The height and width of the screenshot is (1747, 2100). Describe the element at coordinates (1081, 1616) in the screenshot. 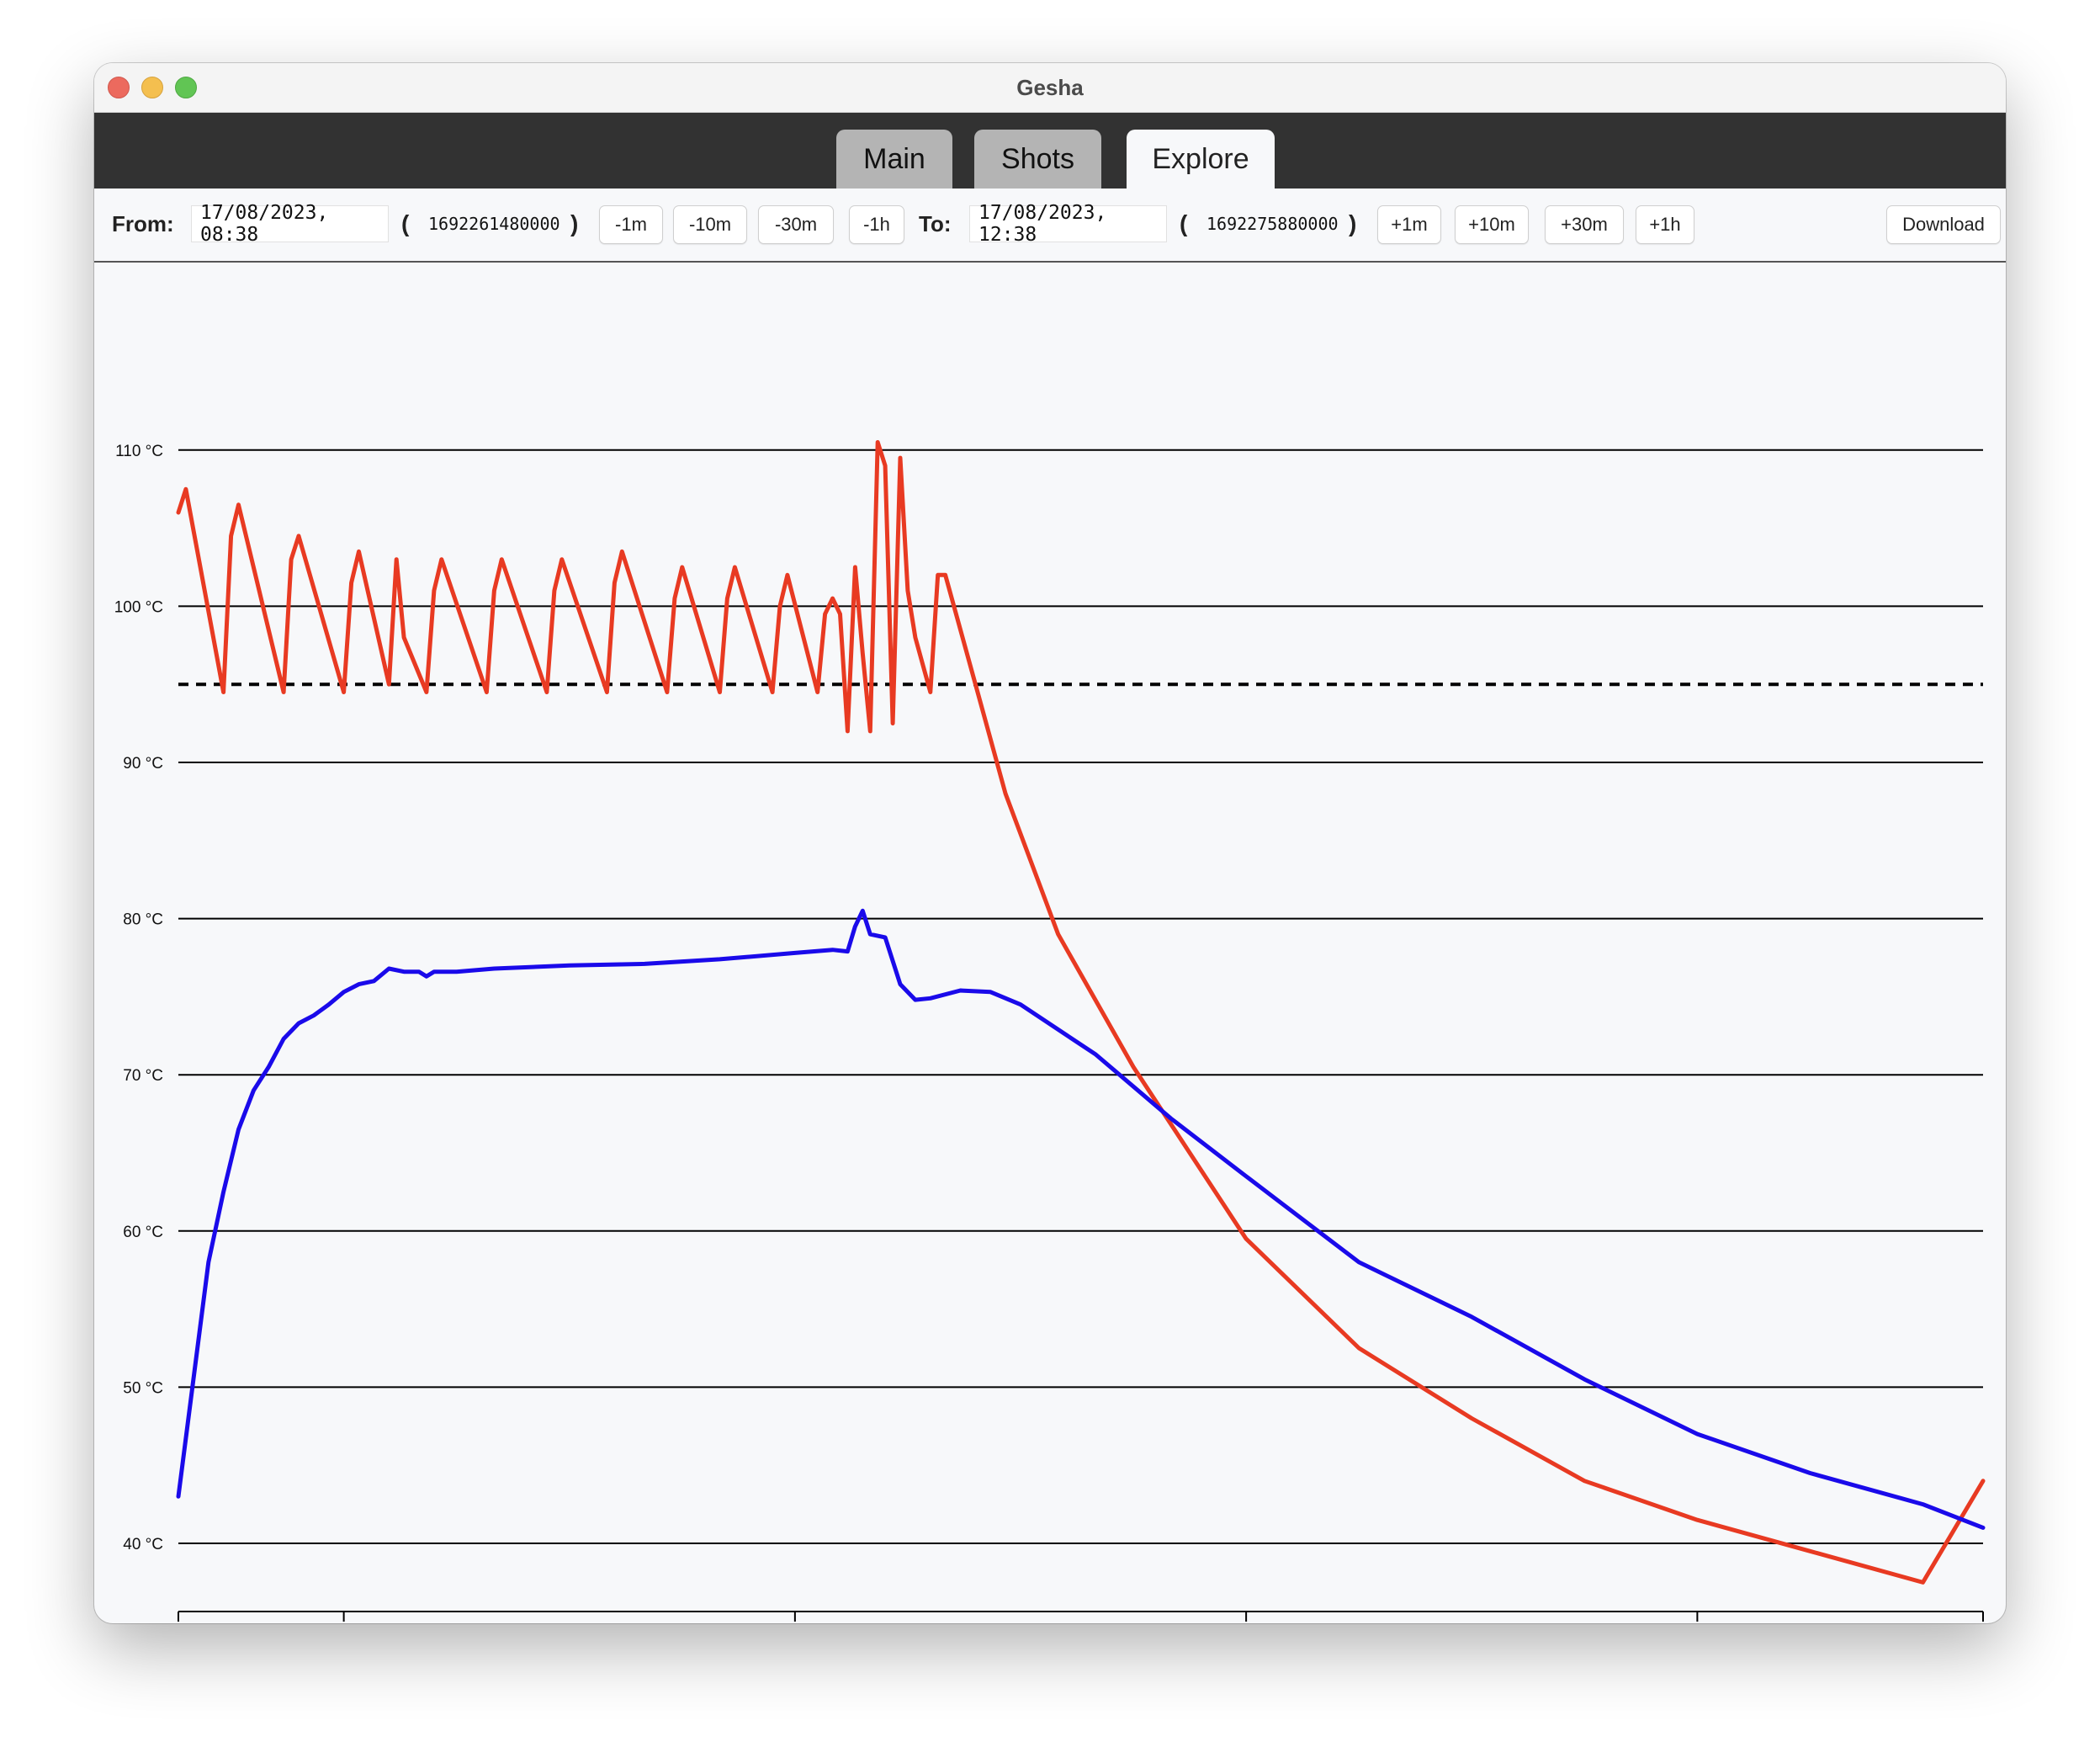

I see `x-axis: 10 AM11 AM12 PM01 PM` at that location.